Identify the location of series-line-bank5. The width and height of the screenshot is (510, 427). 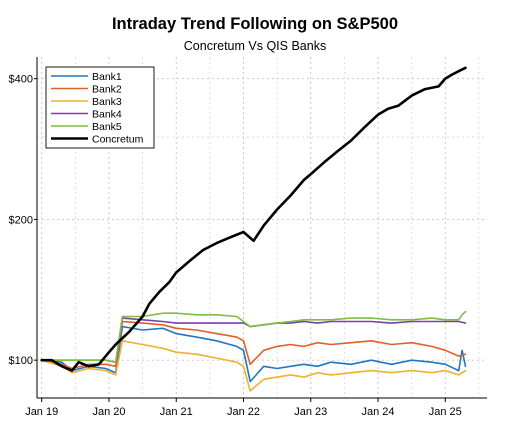
(253, 337).